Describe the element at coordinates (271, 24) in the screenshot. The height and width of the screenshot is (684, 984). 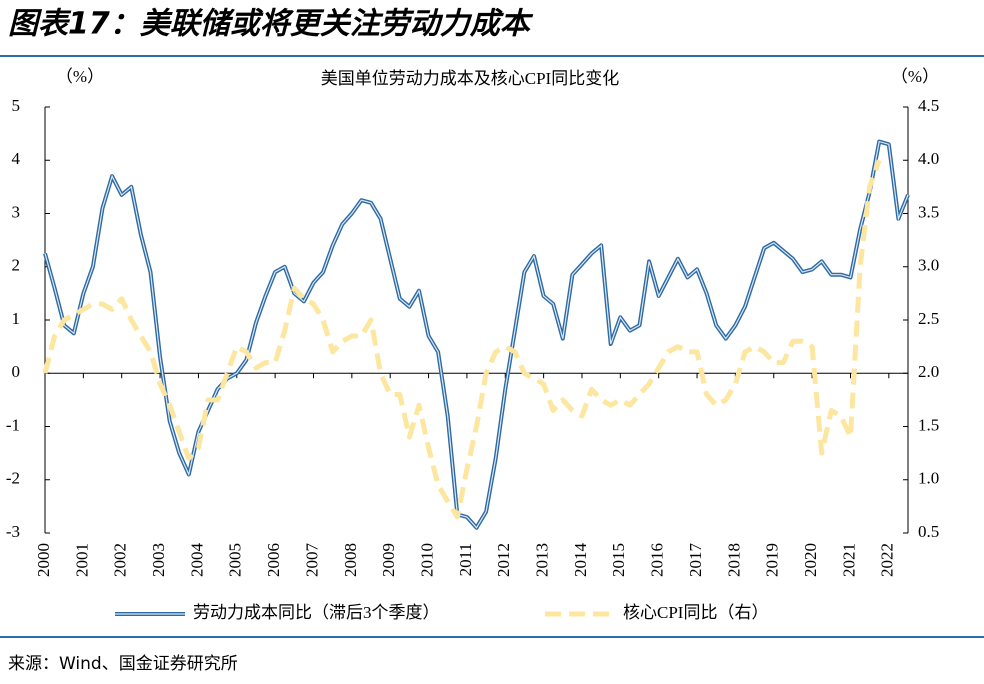
I see `page-title: 图表17：美联储或将更关注劳动力成本` at that location.